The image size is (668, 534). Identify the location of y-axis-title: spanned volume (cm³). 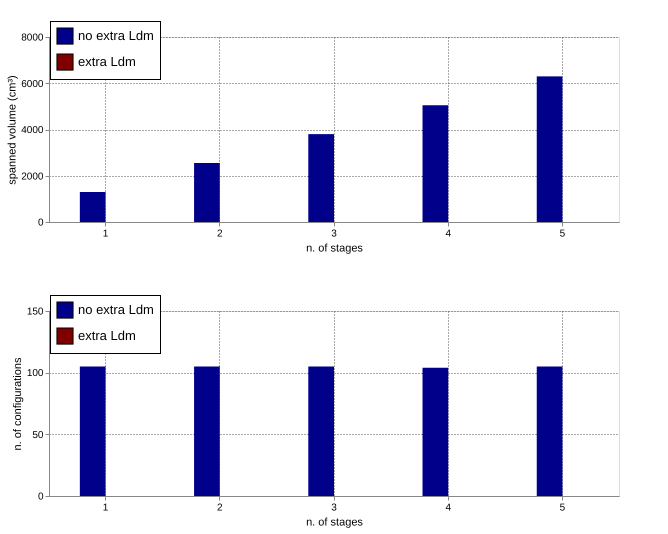
(12, 130).